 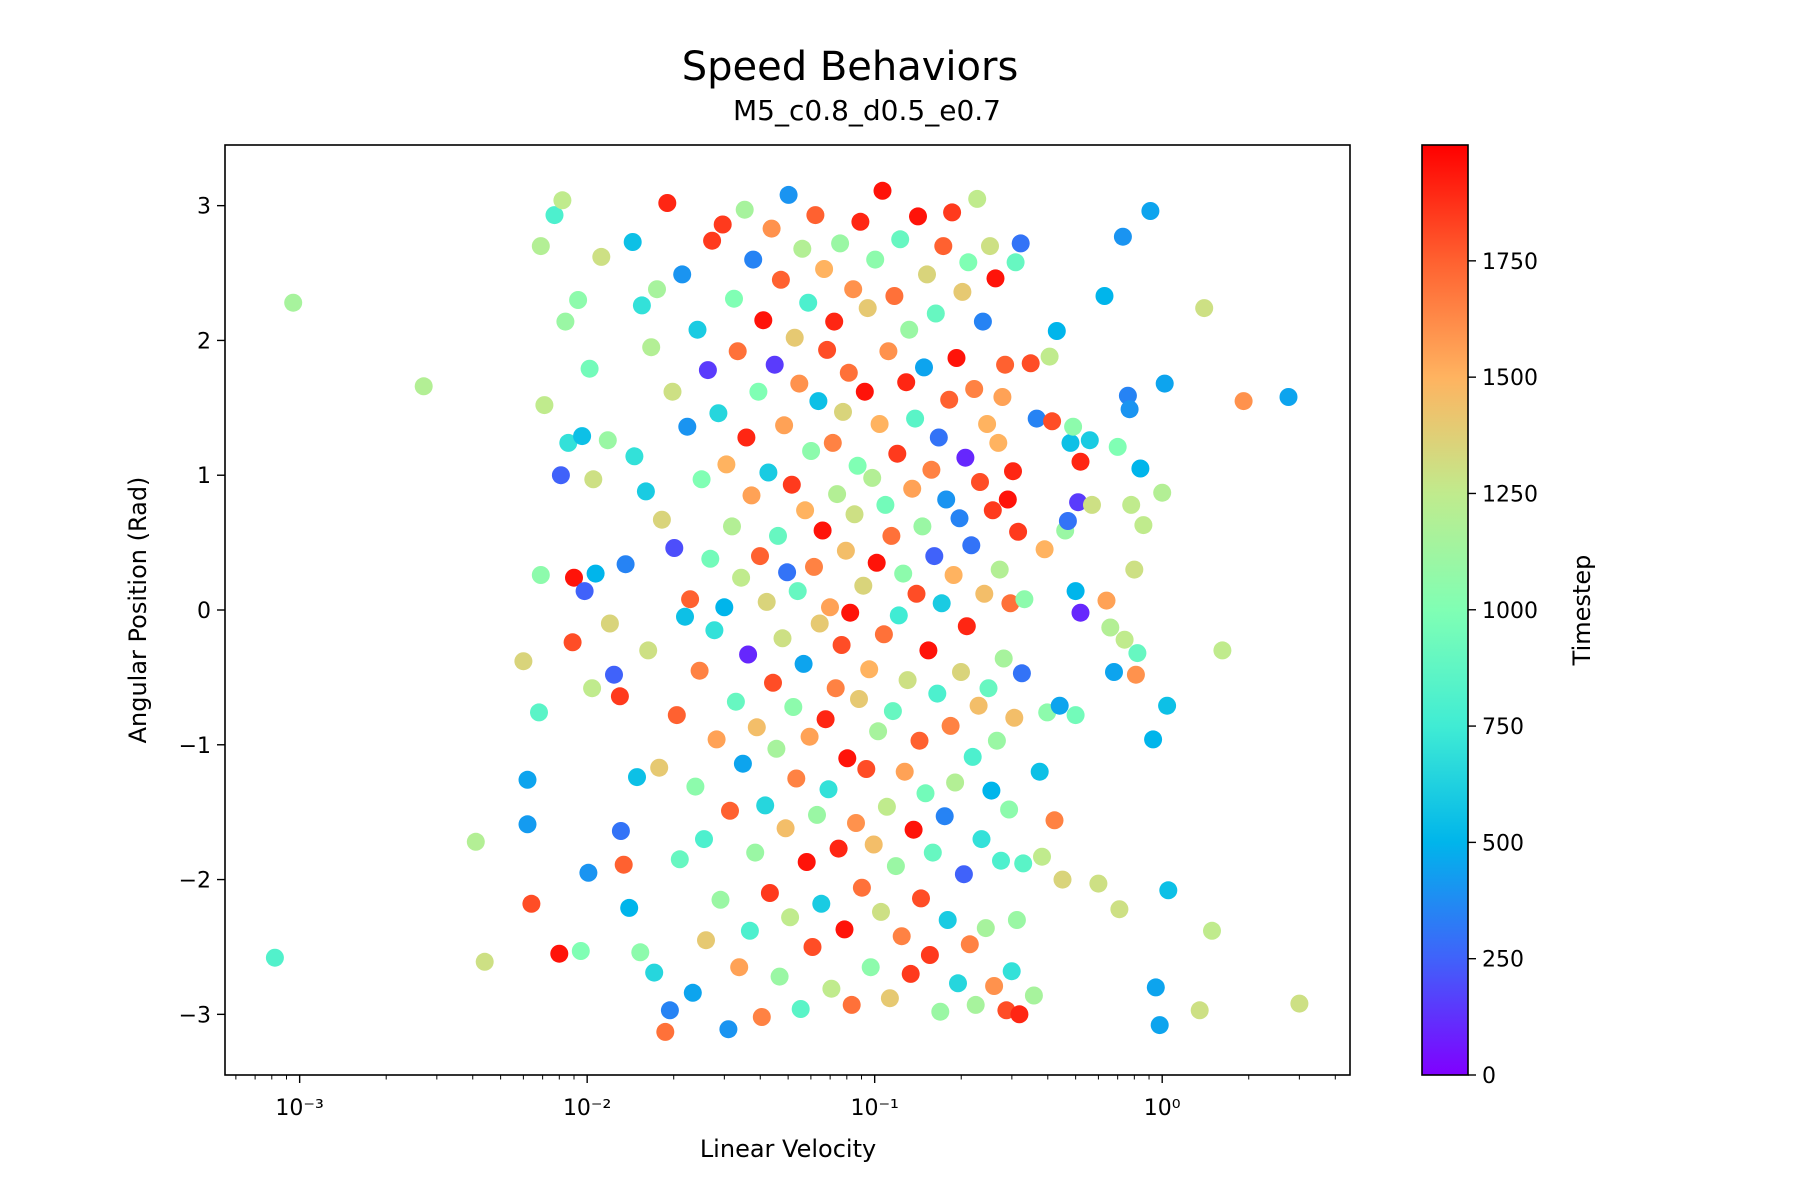 What do you see at coordinates (202, 611) in the screenshot?
I see `y-axis: 3 2 1 0 −1 −2 −3` at bounding box center [202, 611].